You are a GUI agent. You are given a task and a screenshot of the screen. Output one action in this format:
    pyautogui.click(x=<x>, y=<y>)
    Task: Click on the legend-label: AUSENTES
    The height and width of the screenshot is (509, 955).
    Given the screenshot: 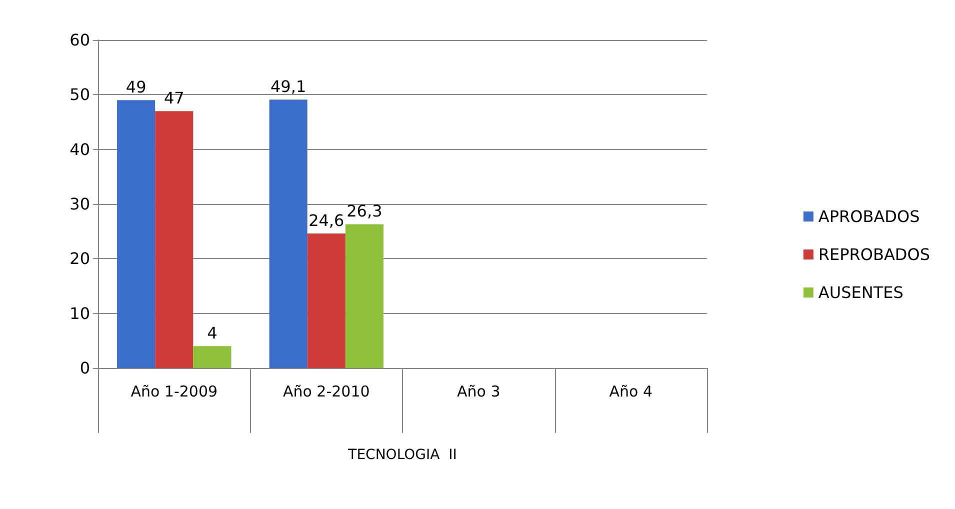 What is the action you would take?
    pyautogui.click(x=861, y=292)
    